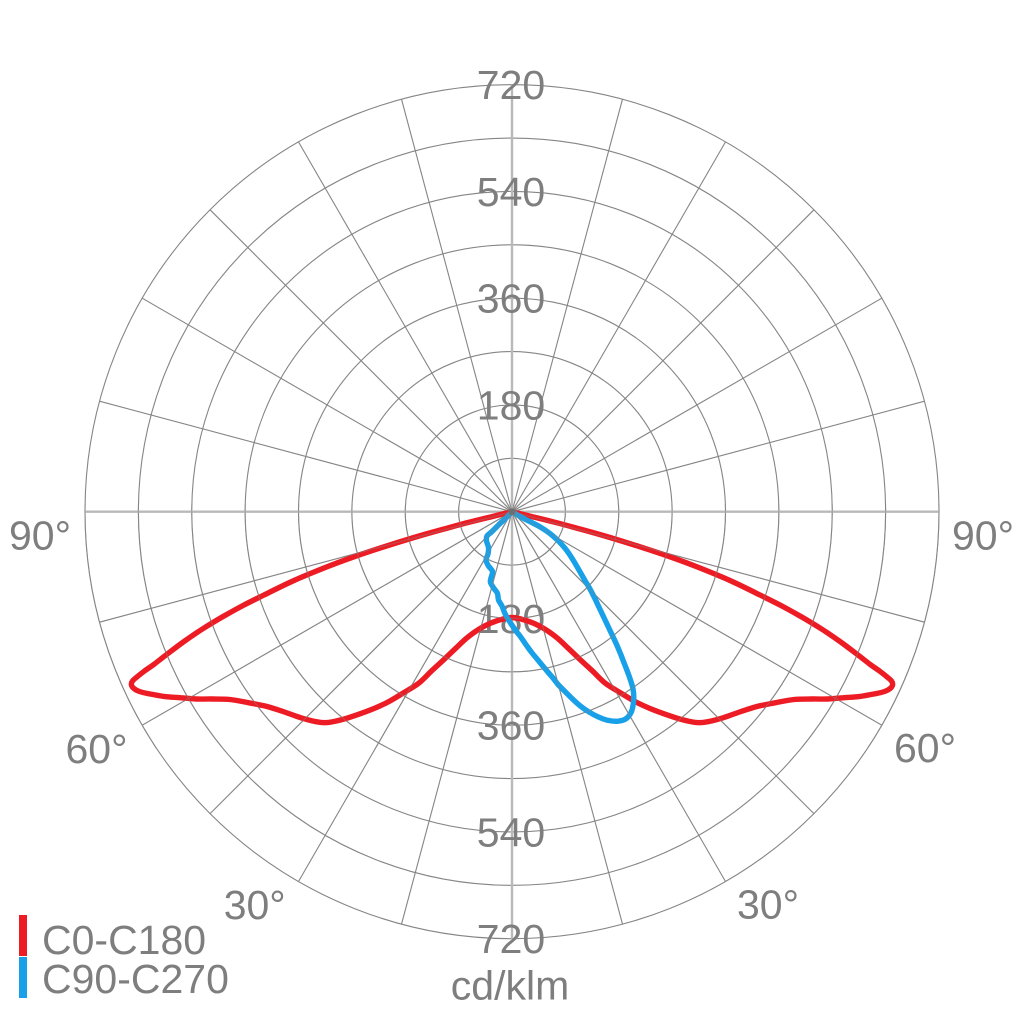  What do you see at coordinates (510, 986) in the screenshot?
I see `svg-text: cd/klm` at bounding box center [510, 986].